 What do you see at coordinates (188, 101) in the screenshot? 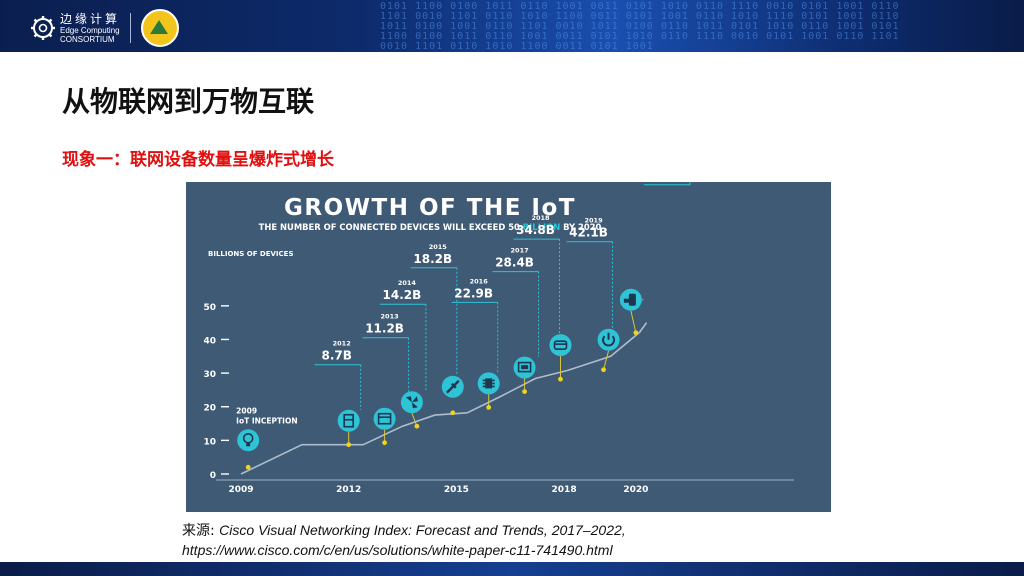
I see `page-title: 从物联网到万物互联` at bounding box center [188, 101].